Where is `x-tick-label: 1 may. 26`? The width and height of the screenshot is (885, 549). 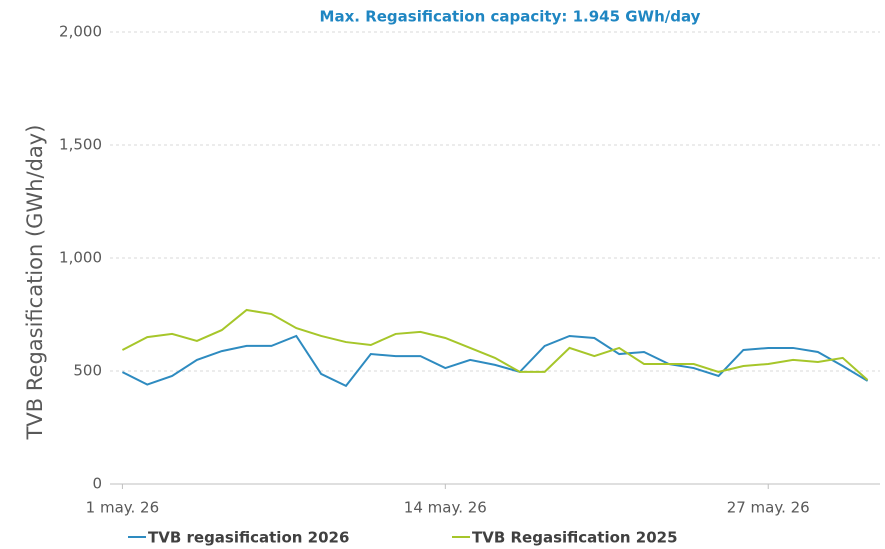 x-tick-label: 1 may. 26 is located at coordinates (122, 508).